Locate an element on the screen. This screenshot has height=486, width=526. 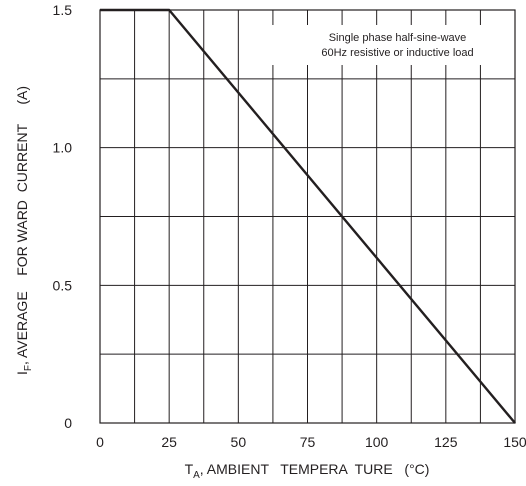
x-tick-labels: 0 25 50 75 100 125 150 is located at coordinates (311, 442).